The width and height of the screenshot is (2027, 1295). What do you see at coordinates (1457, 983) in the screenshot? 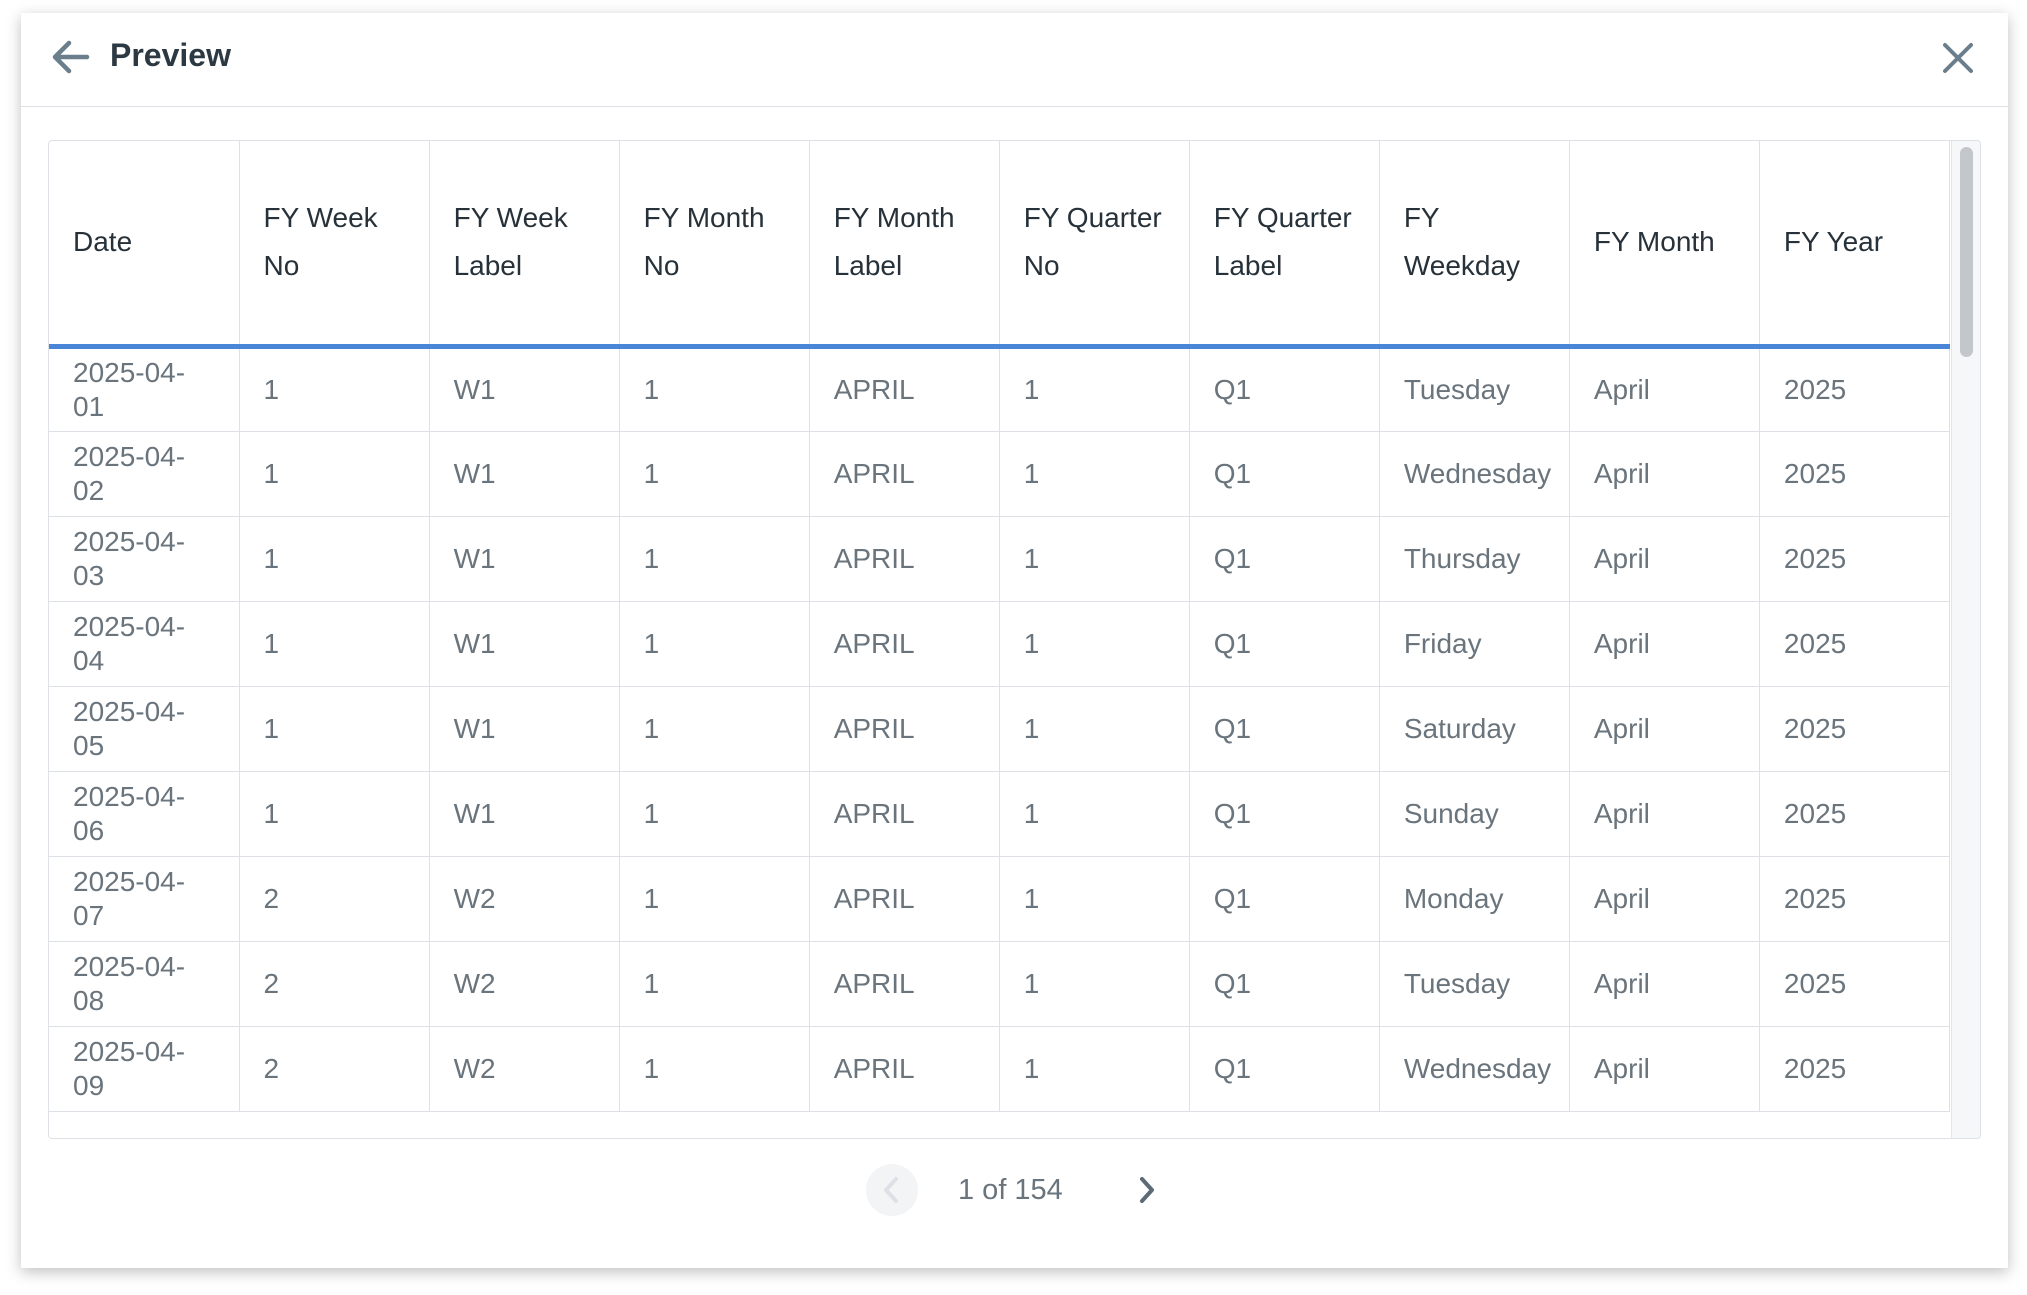
I see `cell-text: Tuesday` at bounding box center [1457, 983].